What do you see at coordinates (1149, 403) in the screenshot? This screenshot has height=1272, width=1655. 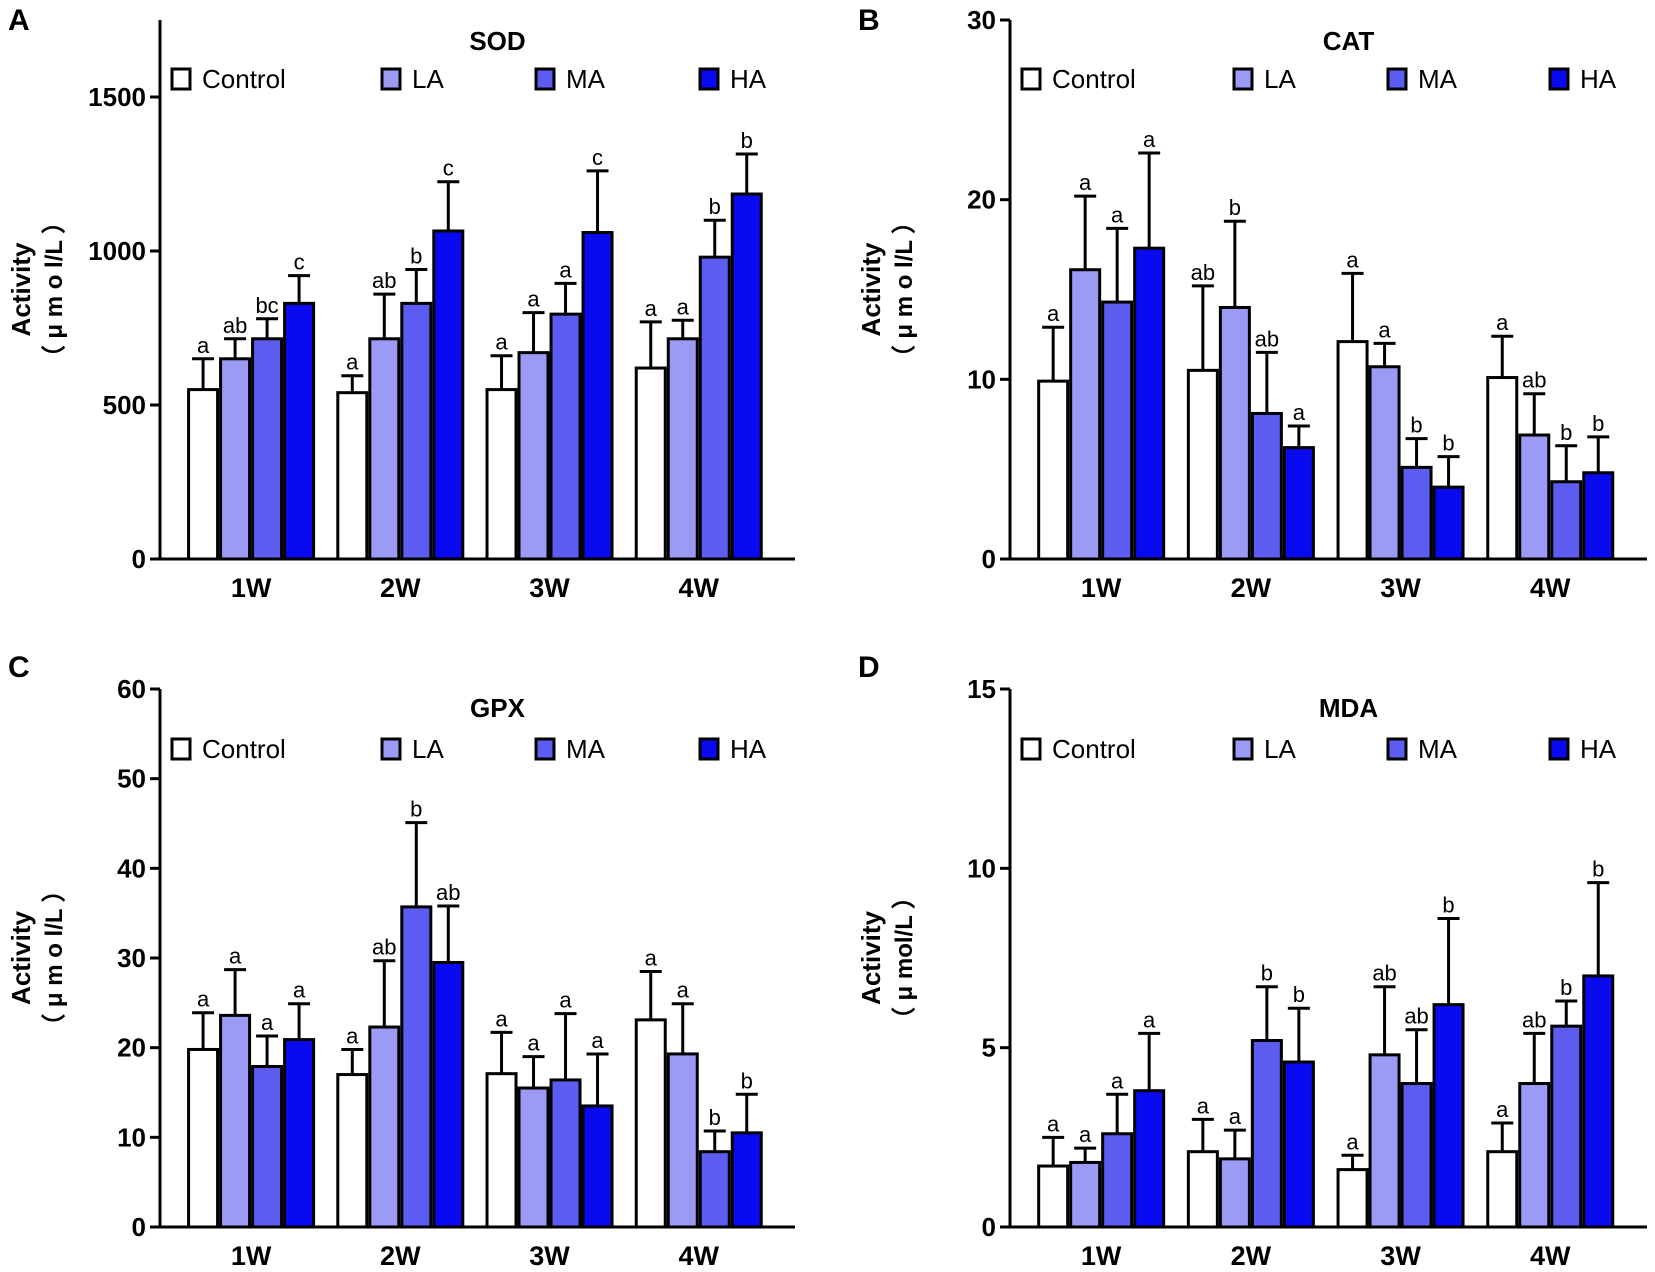 I see `bar-ha-1w` at bounding box center [1149, 403].